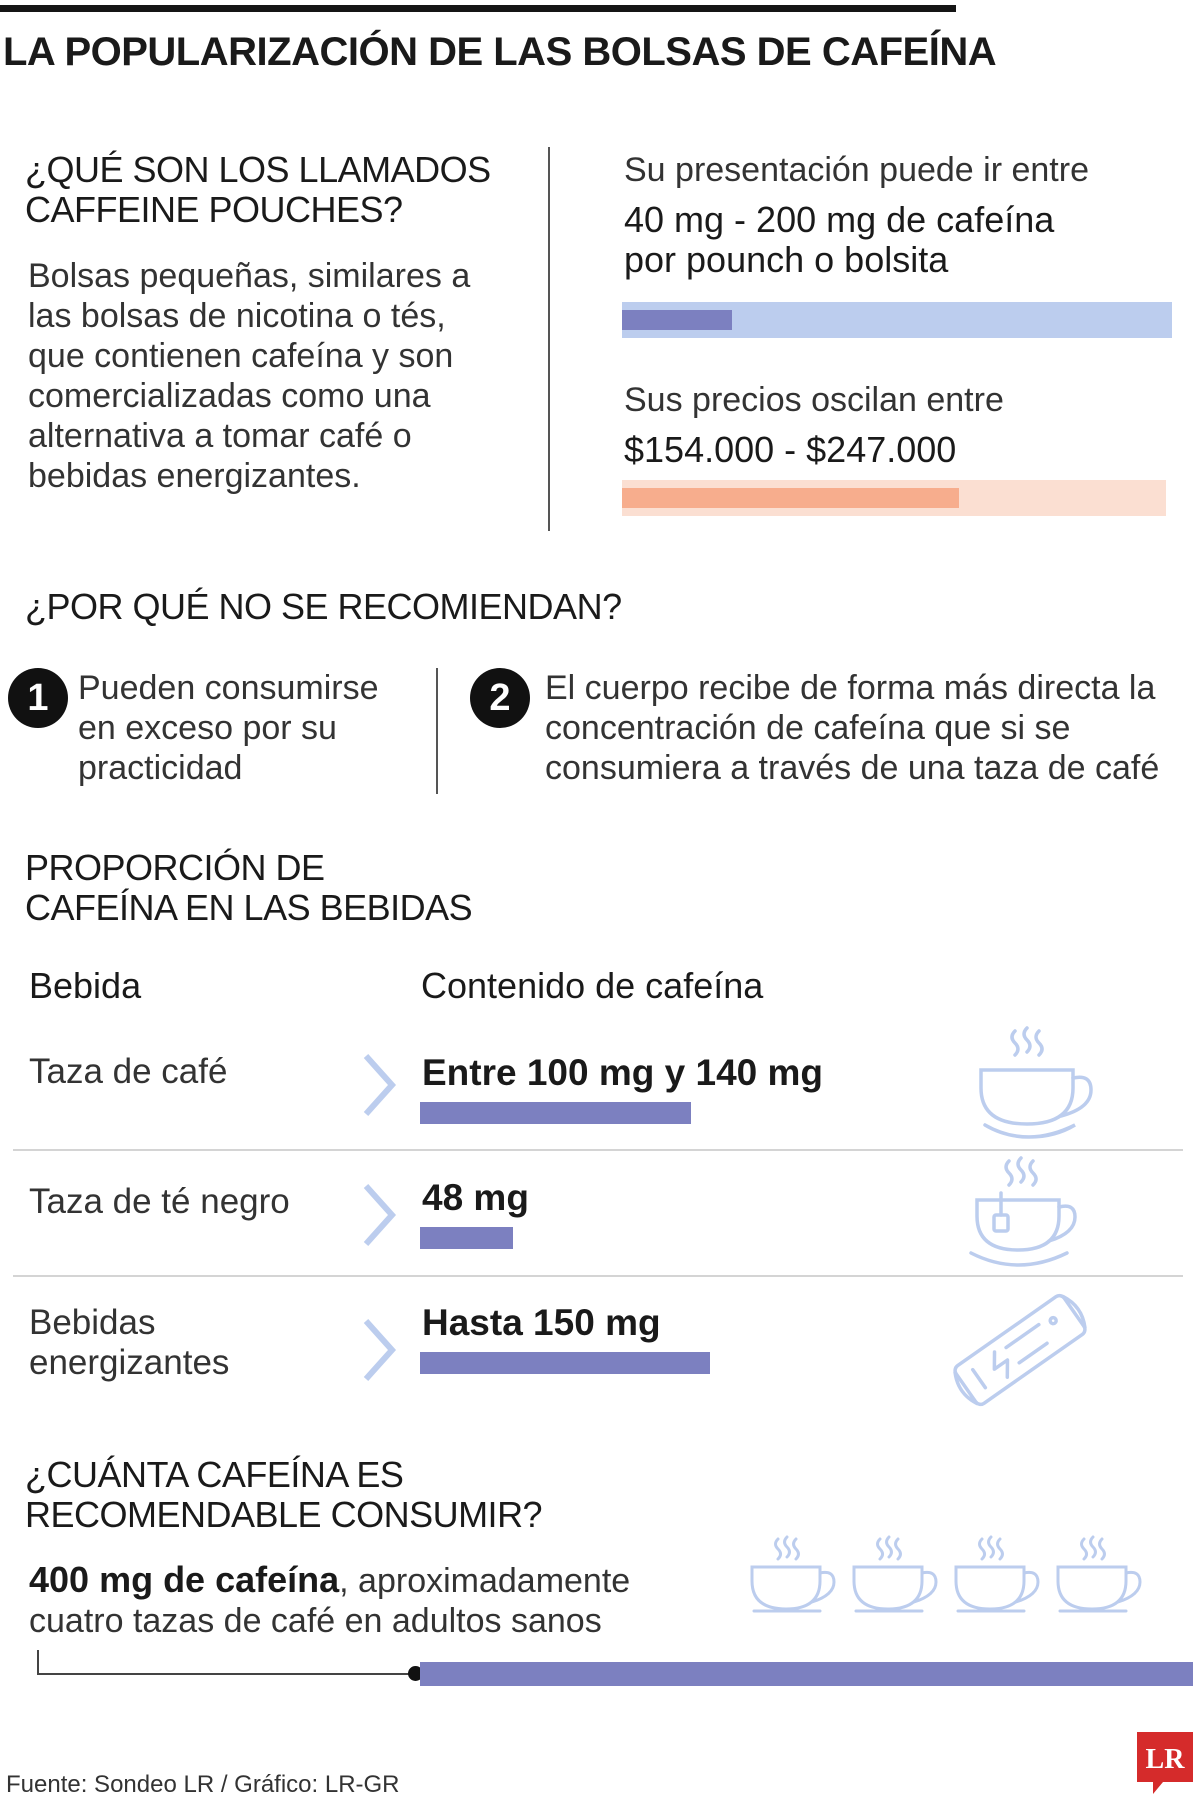 This screenshot has height=1807, width=1200. What do you see at coordinates (415, 1673) in the screenshot?
I see `timeline-dot` at bounding box center [415, 1673].